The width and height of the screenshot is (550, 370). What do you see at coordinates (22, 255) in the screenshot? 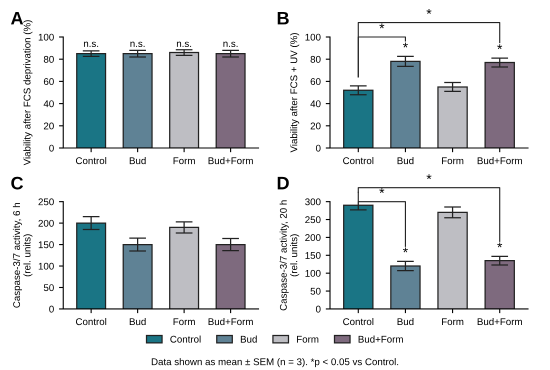
I see `y-axis-title: Caspase-3/7 activity, 6 h (rel. units)` at bounding box center [22, 255].